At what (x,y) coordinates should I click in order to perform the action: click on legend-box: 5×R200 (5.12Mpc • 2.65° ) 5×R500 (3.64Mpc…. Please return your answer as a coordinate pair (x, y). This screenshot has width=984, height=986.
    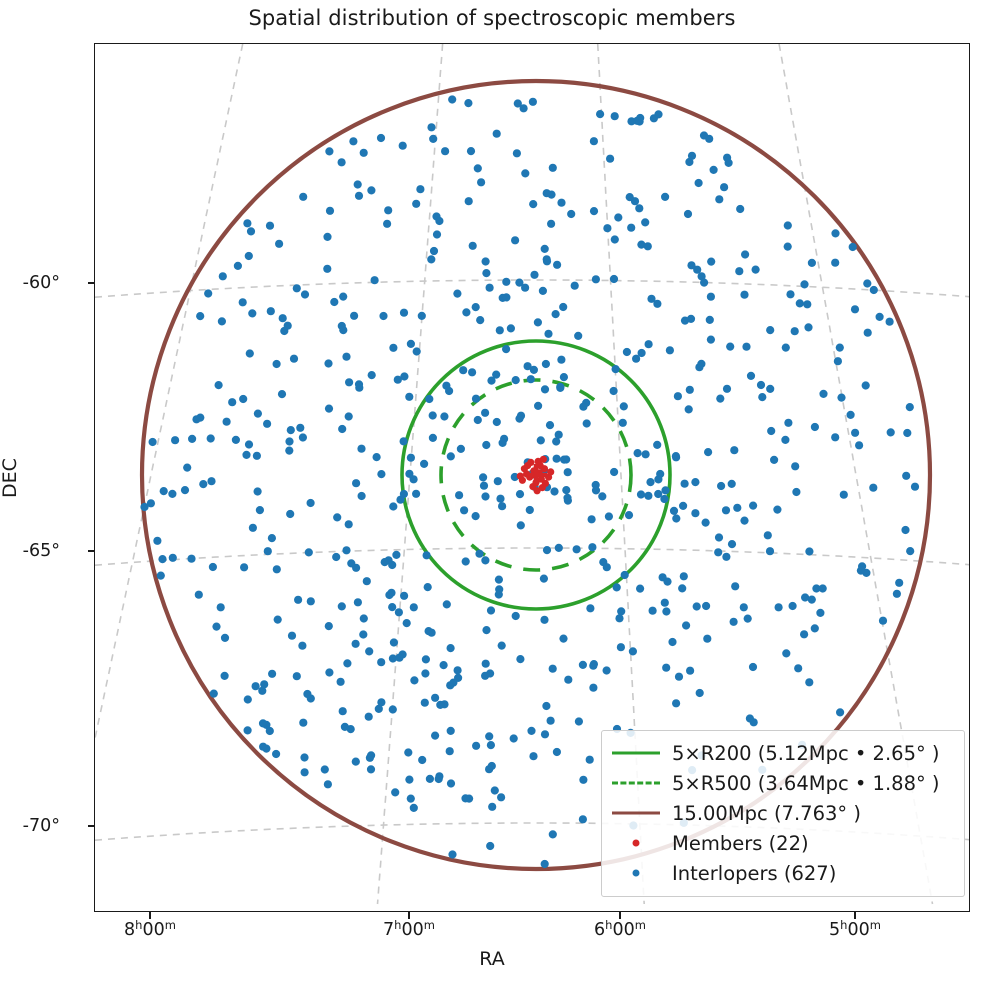
    Looking at the image, I should click on (783, 813).